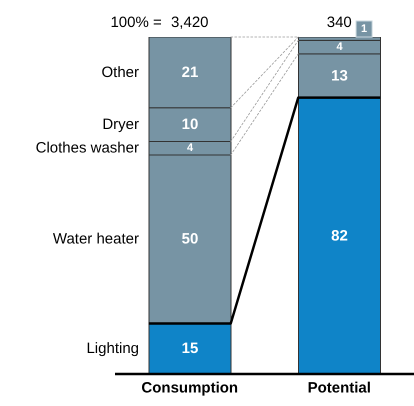 Image resolution: width=414 pixels, height=406 pixels. Describe the element at coordinates (190, 239) in the screenshot. I see `data-label: 50` at that location.